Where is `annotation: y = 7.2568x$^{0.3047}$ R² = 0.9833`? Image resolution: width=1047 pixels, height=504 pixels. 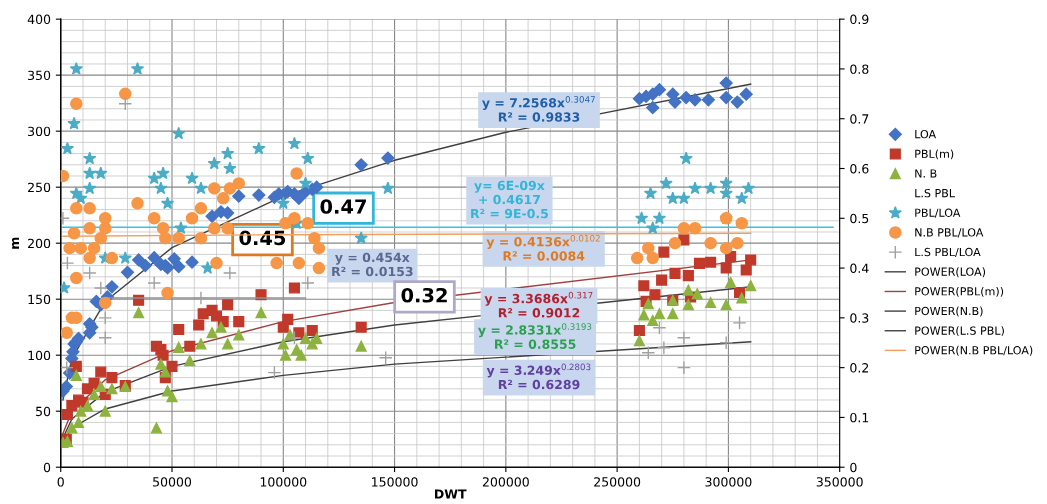 annotation: y = 7.2568x$^{0.3047}$ R² = 0.9833 is located at coordinates (538, 109).